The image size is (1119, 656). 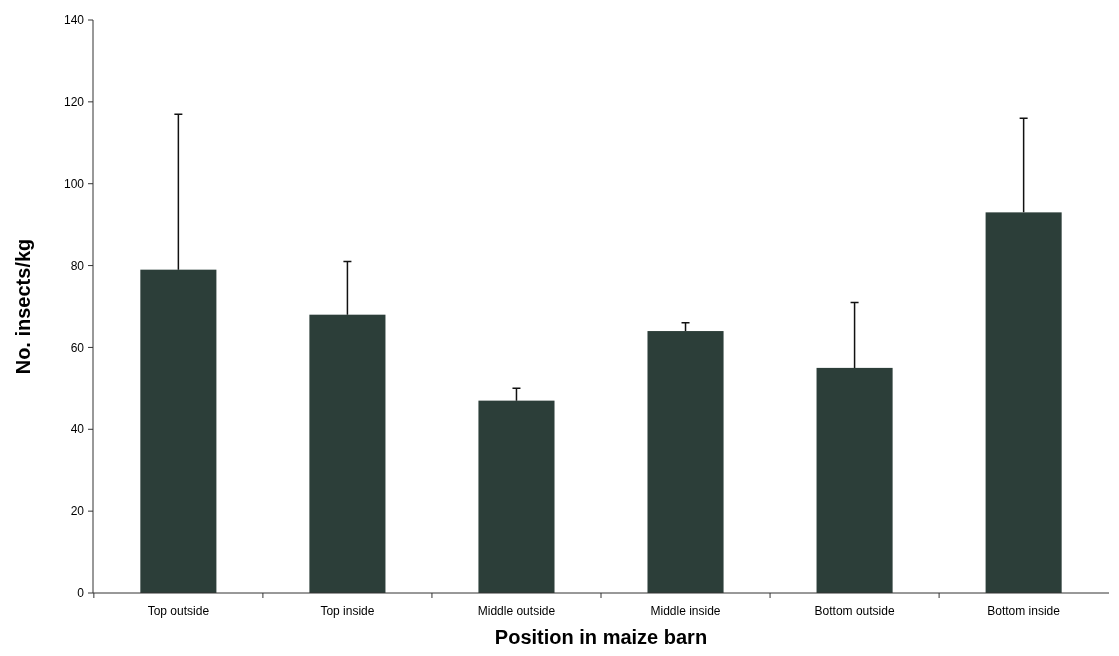 What do you see at coordinates (74, 102) in the screenshot?
I see `y-tick-label: 120` at bounding box center [74, 102].